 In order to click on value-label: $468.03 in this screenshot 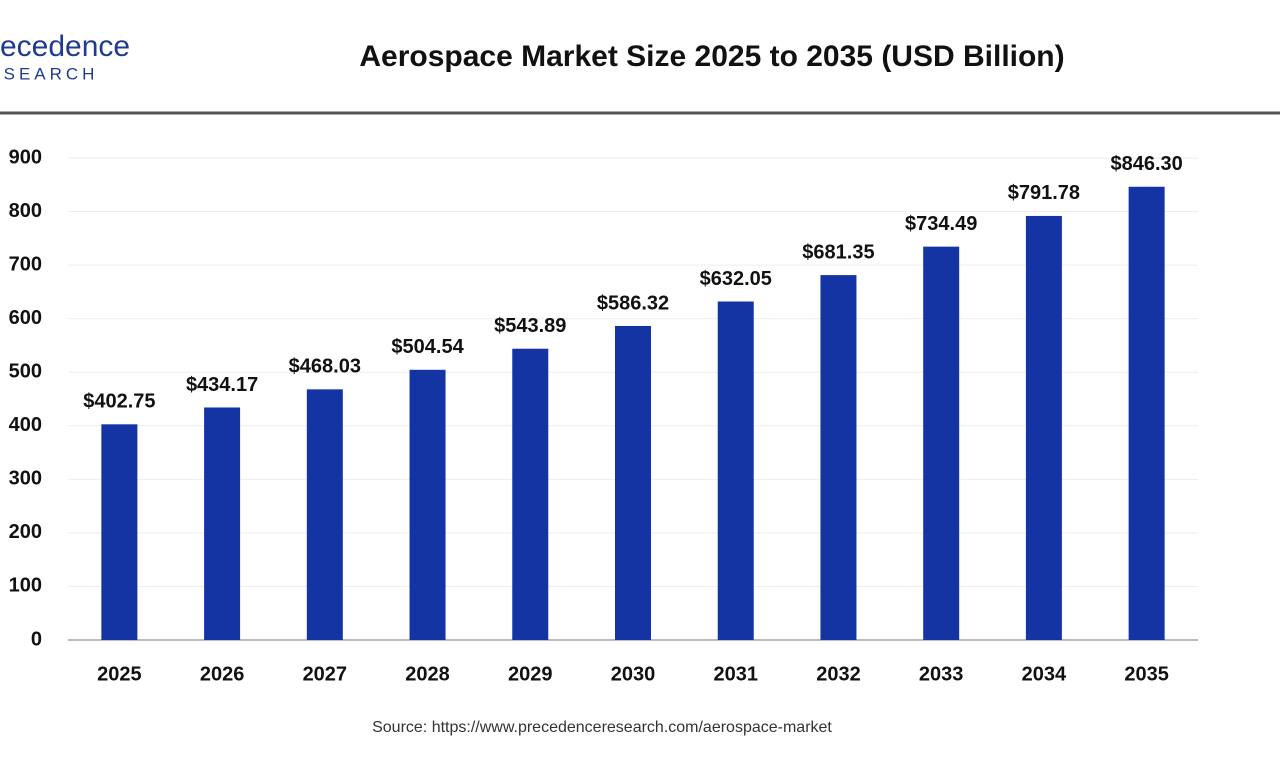, I will do `click(325, 367)`.